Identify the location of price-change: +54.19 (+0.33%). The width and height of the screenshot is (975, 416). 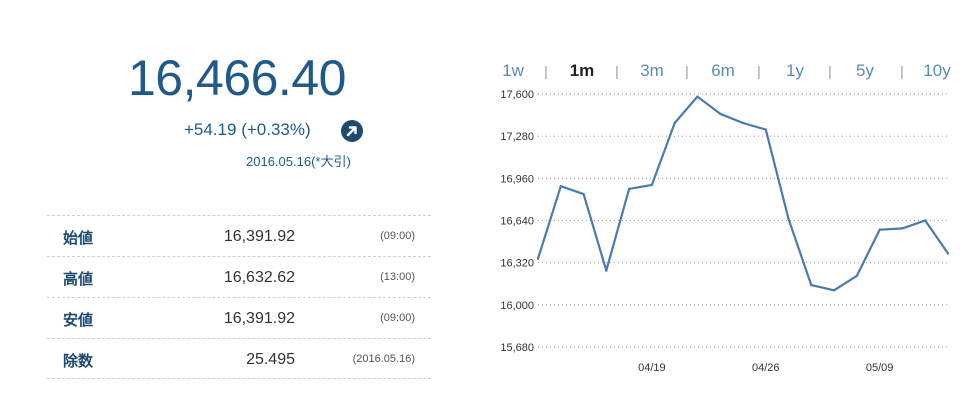
(247, 129).